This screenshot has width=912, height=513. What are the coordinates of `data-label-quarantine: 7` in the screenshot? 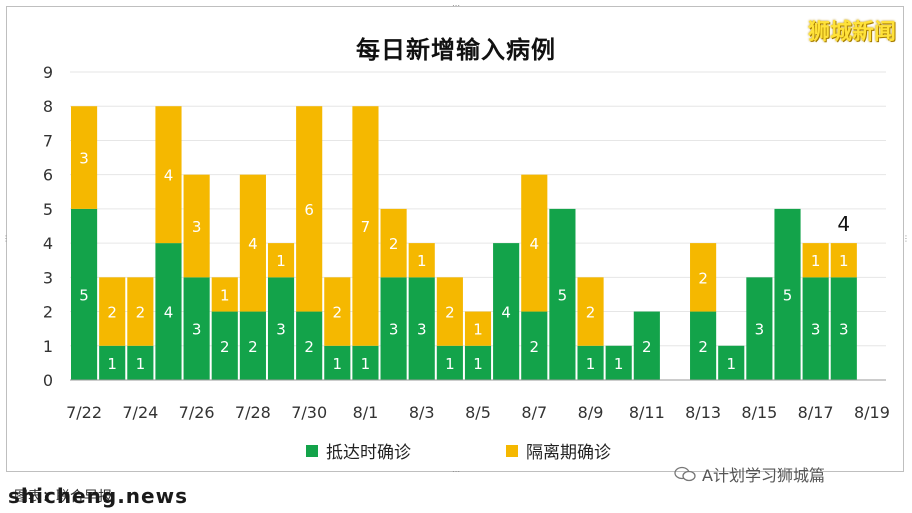 It's located at (366, 227).